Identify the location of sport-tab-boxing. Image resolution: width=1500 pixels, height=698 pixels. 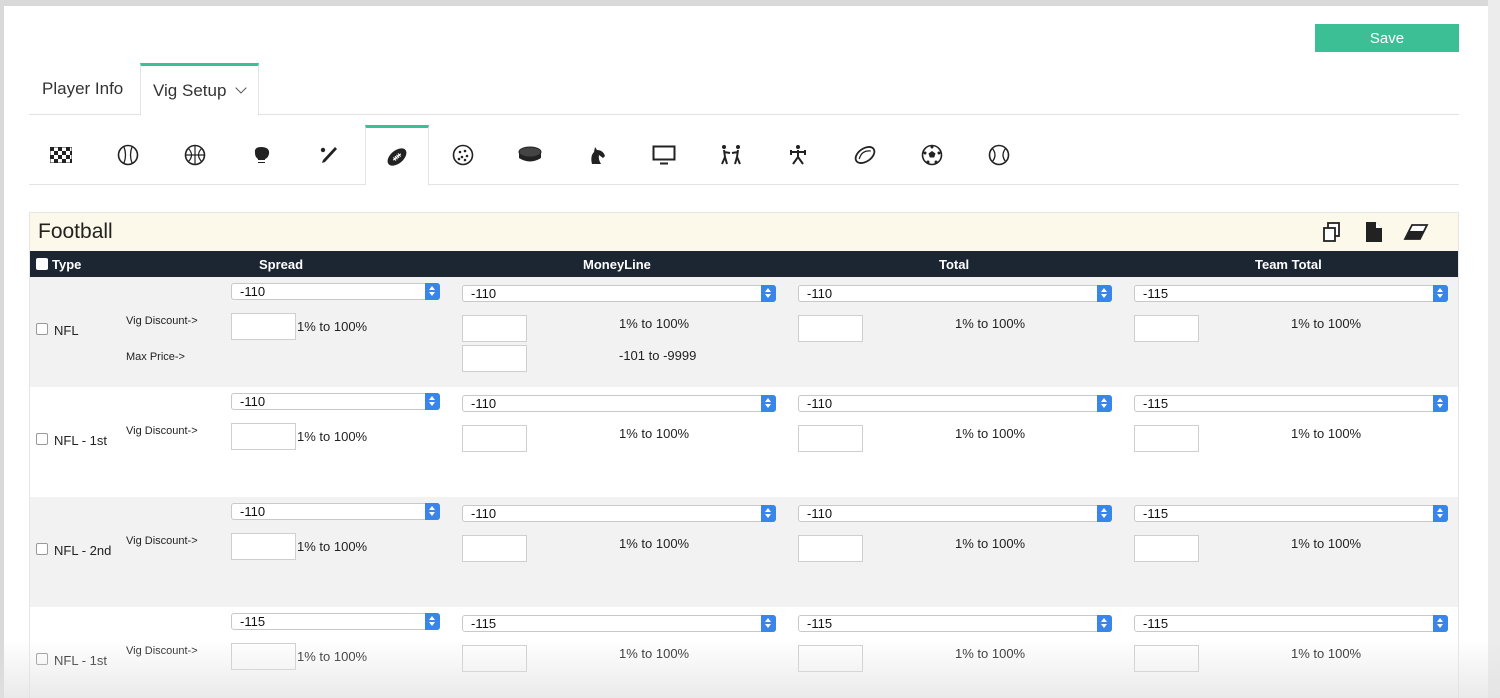
(262, 155).